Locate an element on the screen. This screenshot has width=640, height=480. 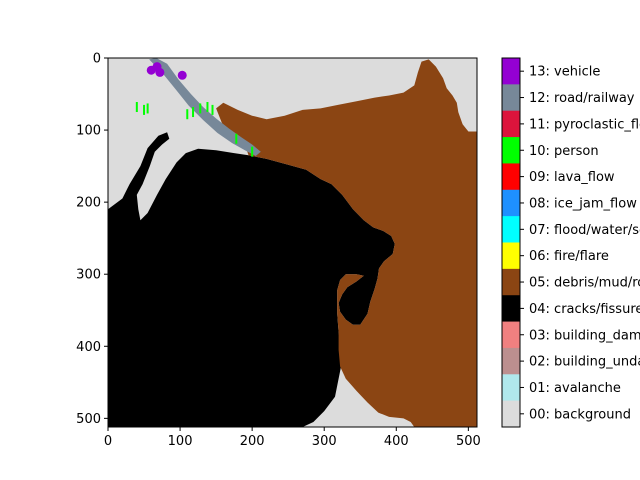
colorbar-swatch-cracks-fissure is located at coordinates (511, 309).